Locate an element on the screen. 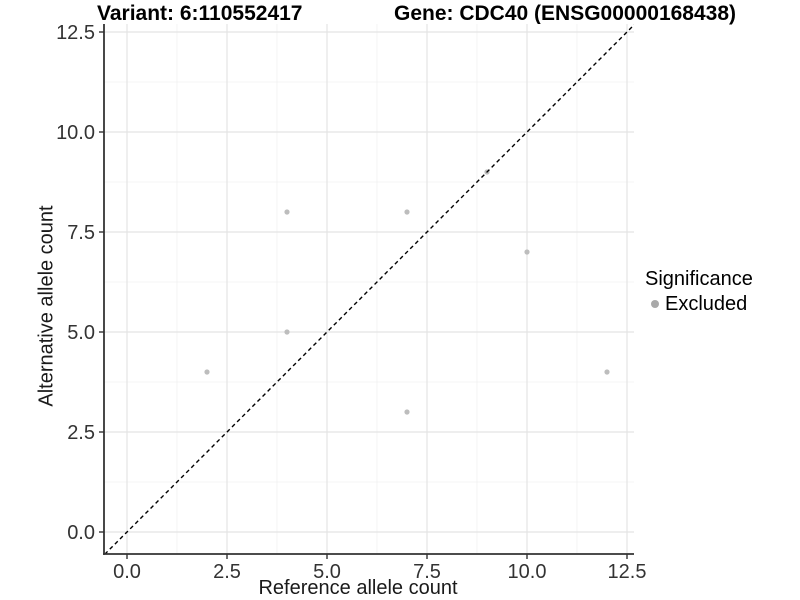 Image resolution: width=800 pixels, height=600 pixels. y-tick-label: 10.0 is located at coordinates (75, 133).